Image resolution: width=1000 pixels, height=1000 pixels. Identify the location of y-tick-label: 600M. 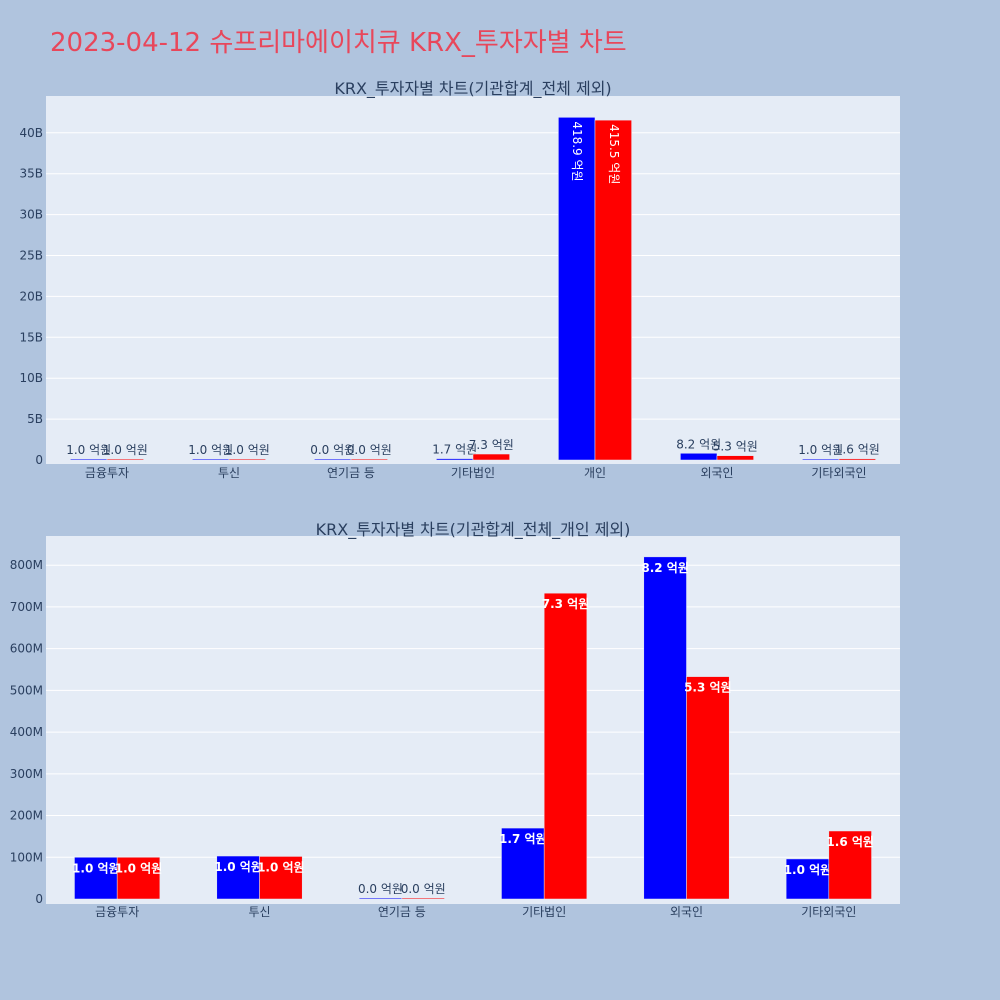
(26, 649).